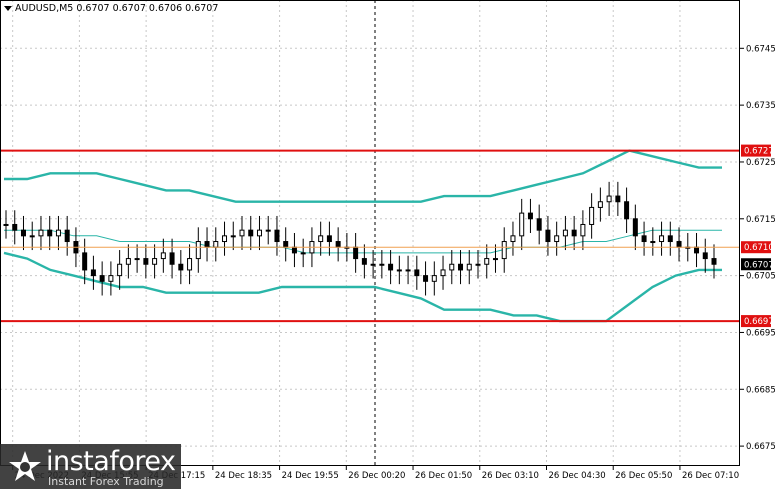 The height and width of the screenshot is (489, 781). Describe the element at coordinates (510, 476) in the screenshot. I see `x-tick-label: 26 Dec 03:10` at that location.